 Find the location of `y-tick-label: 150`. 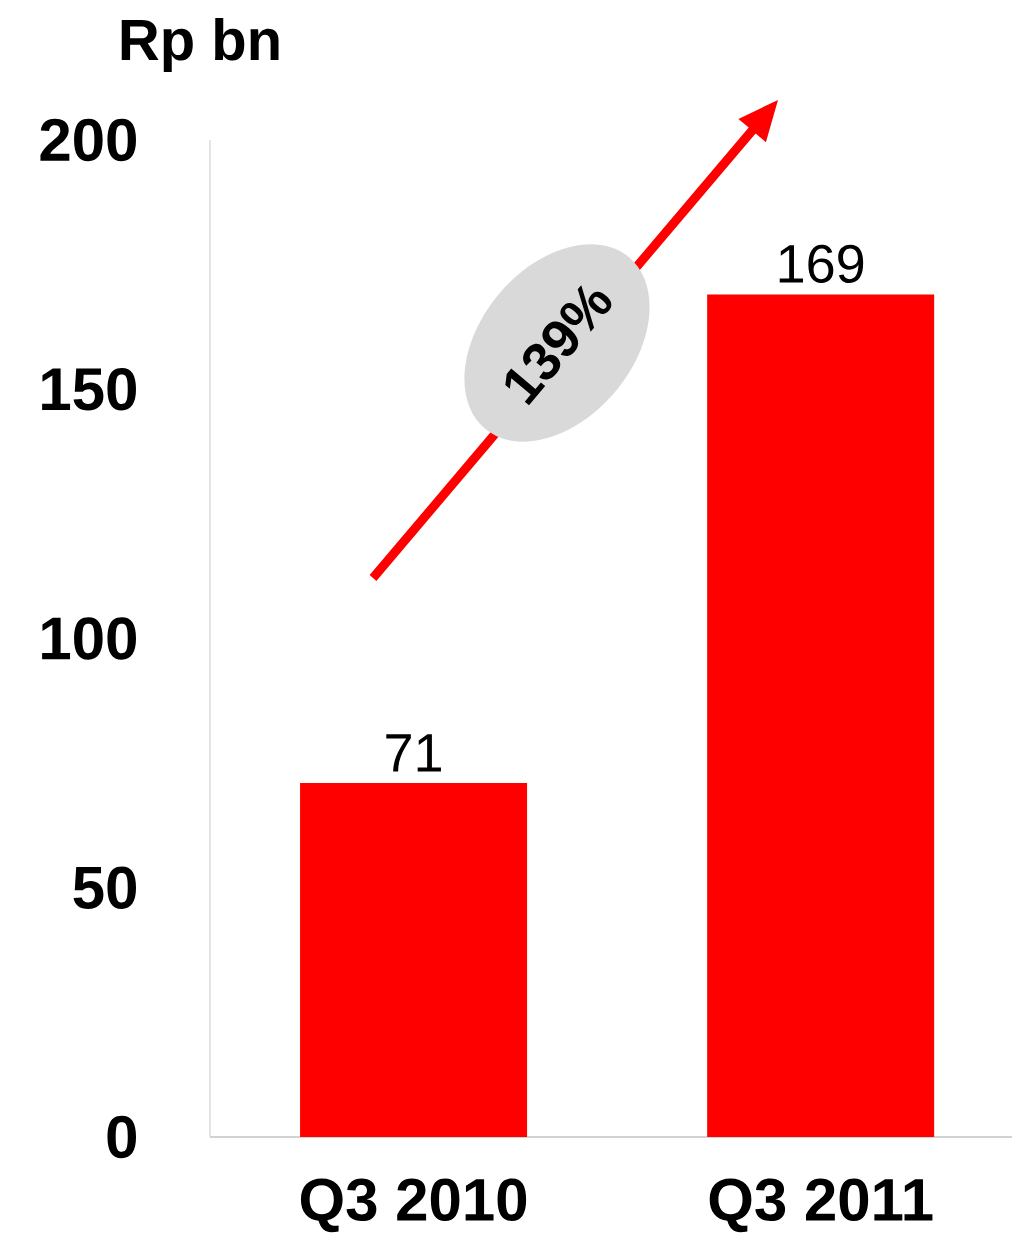

y-tick-label: 150 is located at coordinates (89, 389).